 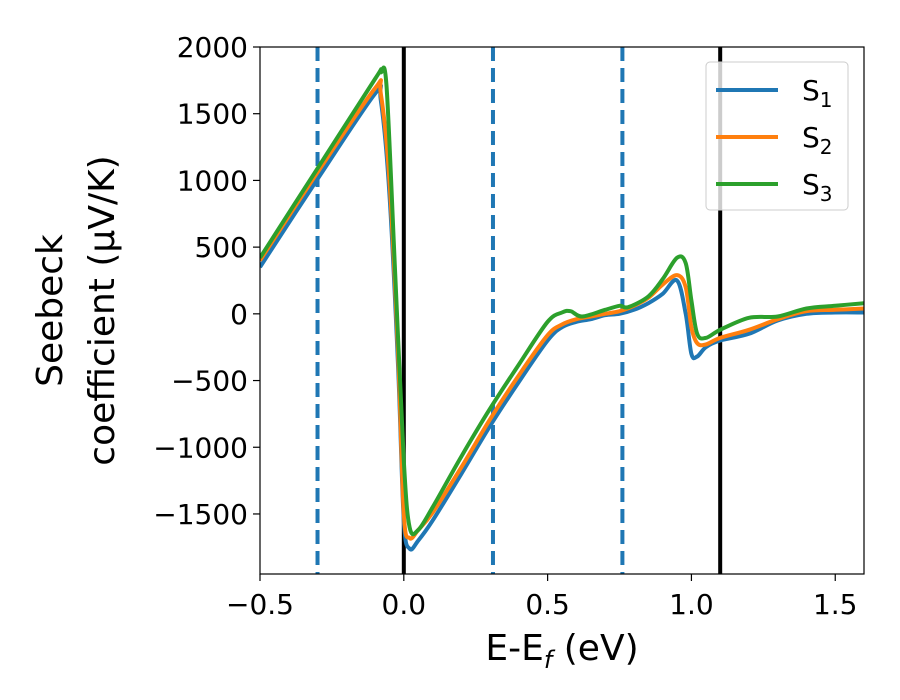 What do you see at coordinates (817, 93) in the screenshot?
I see `legend-label-s1: S1` at bounding box center [817, 93].